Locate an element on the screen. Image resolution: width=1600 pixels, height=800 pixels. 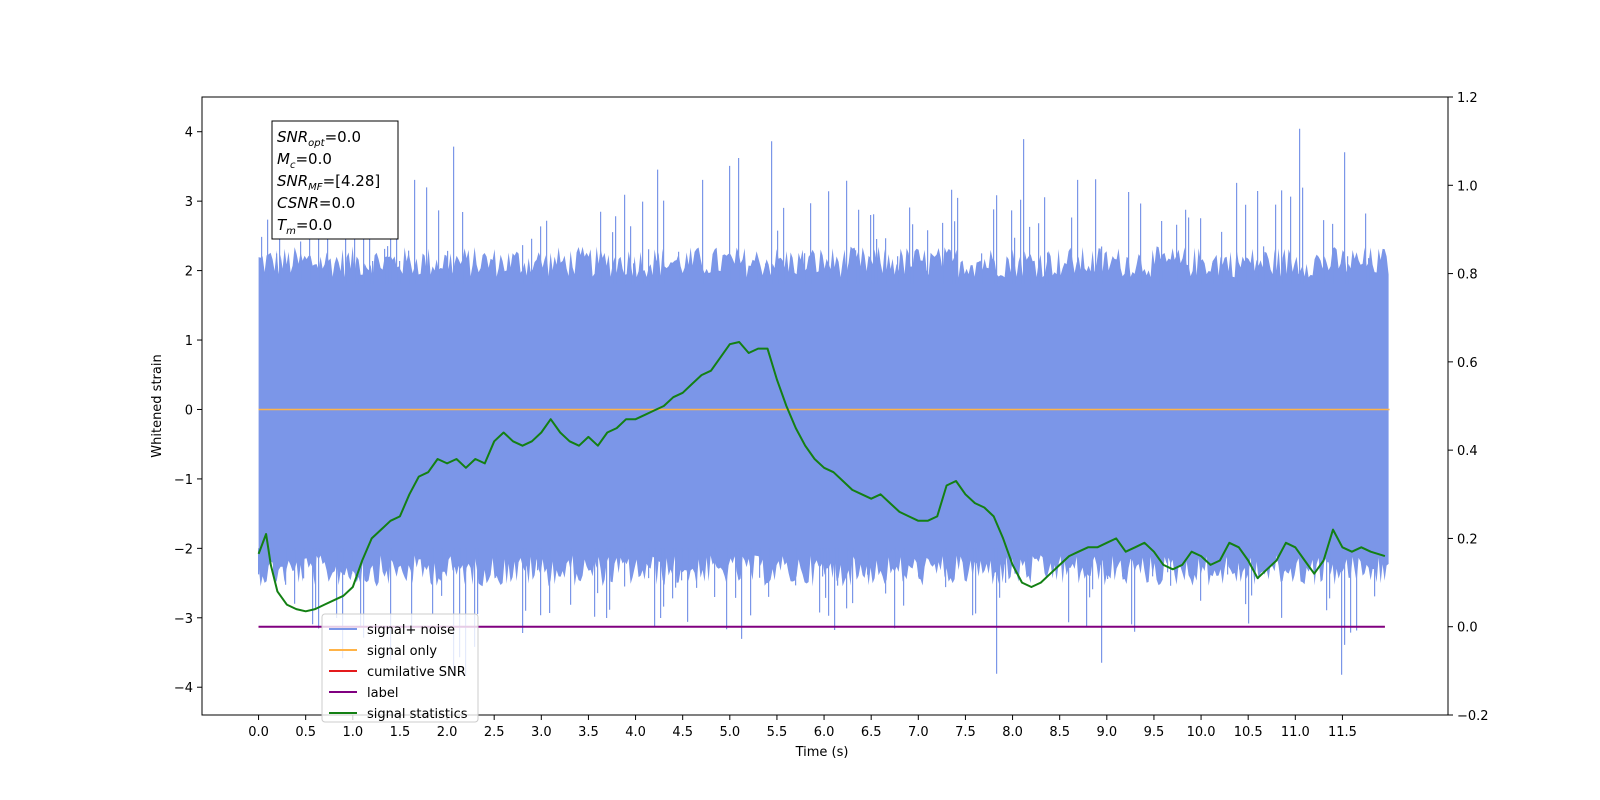
x-tick-label: 6.5 is located at coordinates (871, 732).